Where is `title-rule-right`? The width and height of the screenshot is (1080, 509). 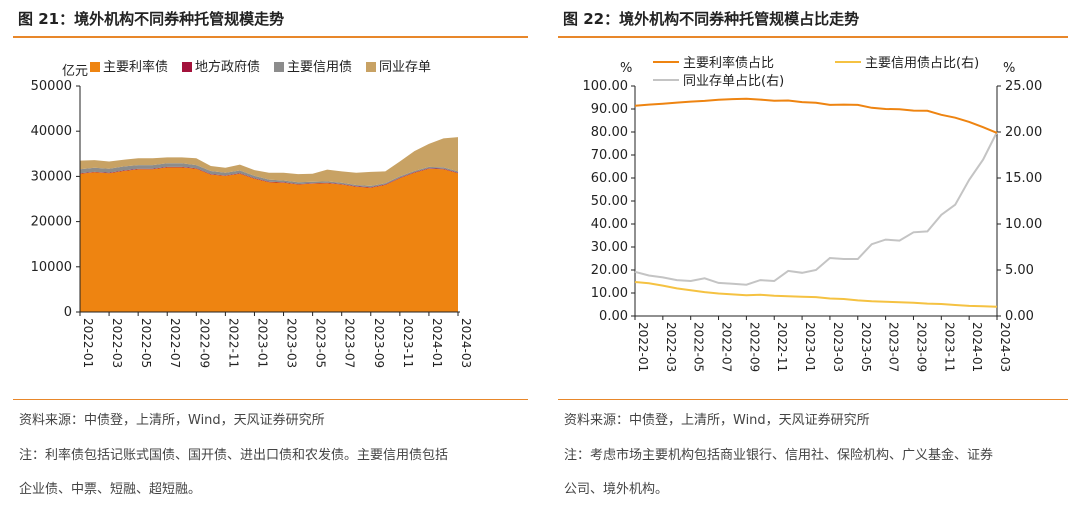 title-rule-right is located at coordinates (813, 37).